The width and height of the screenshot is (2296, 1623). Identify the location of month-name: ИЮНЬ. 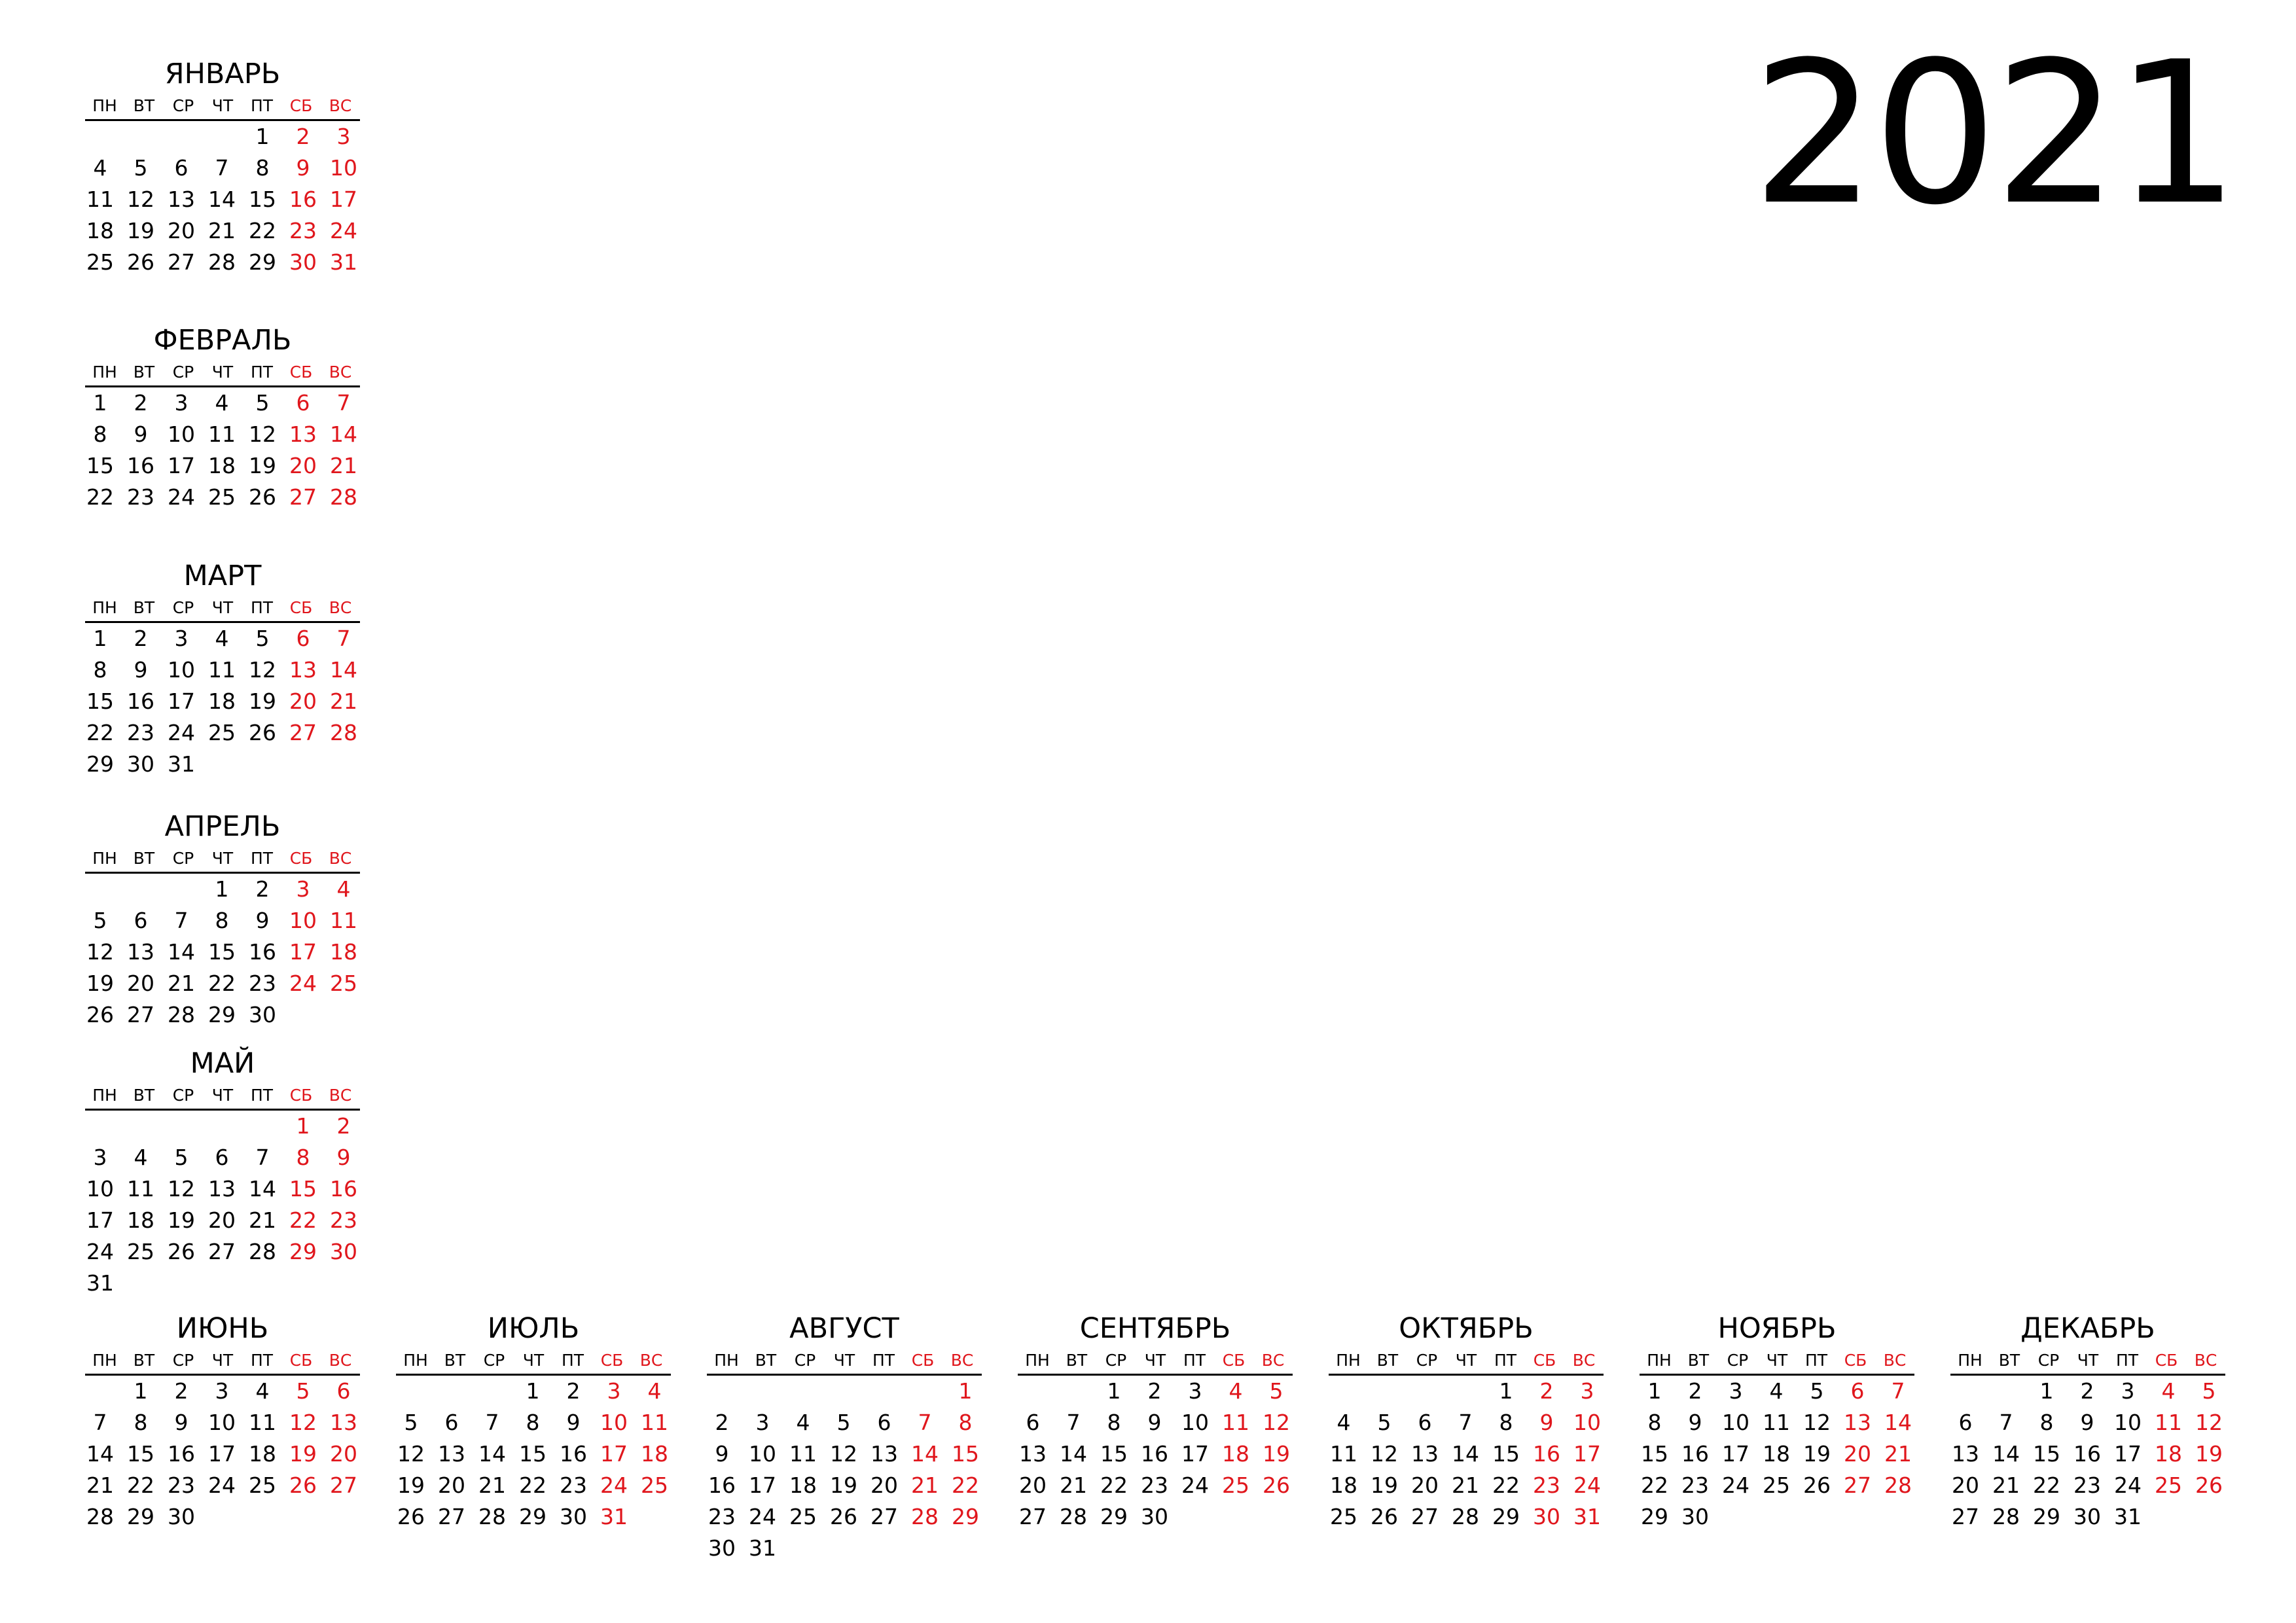
(222, 1328).